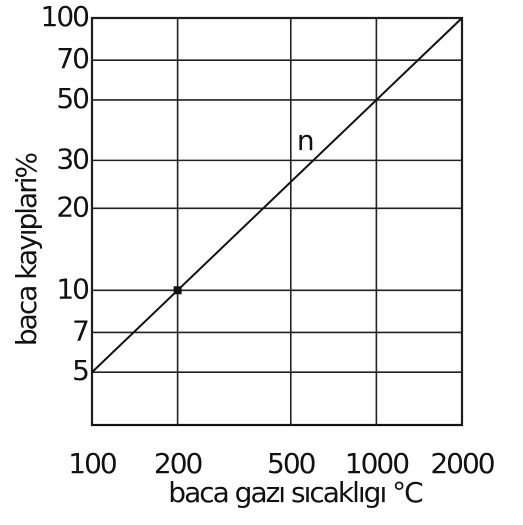 The height and width of the screenshot is (525, 523). I want to click on y-tick-label: 100, so click(65, 16).